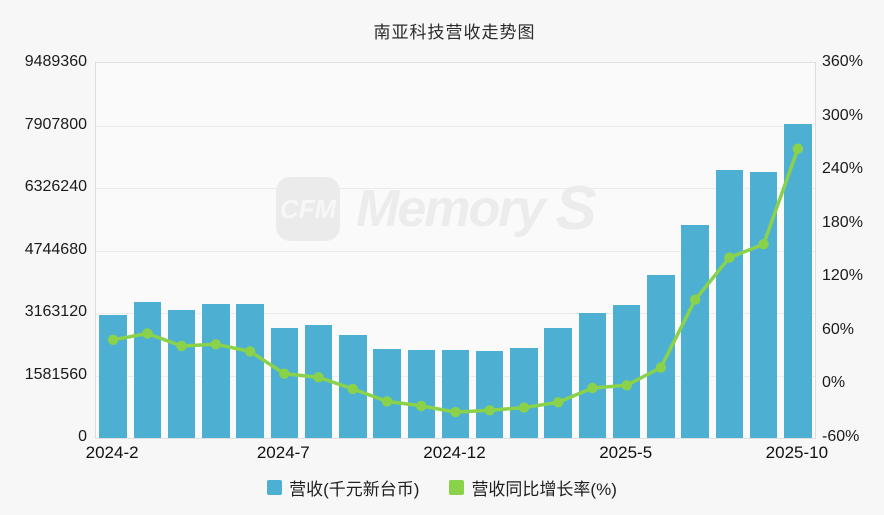 This screenshot has height=515, width=884. Describe the element at coordinates (661, 367) in the screenshot. I see `growth-point: 2025-6: 19%` at that location.